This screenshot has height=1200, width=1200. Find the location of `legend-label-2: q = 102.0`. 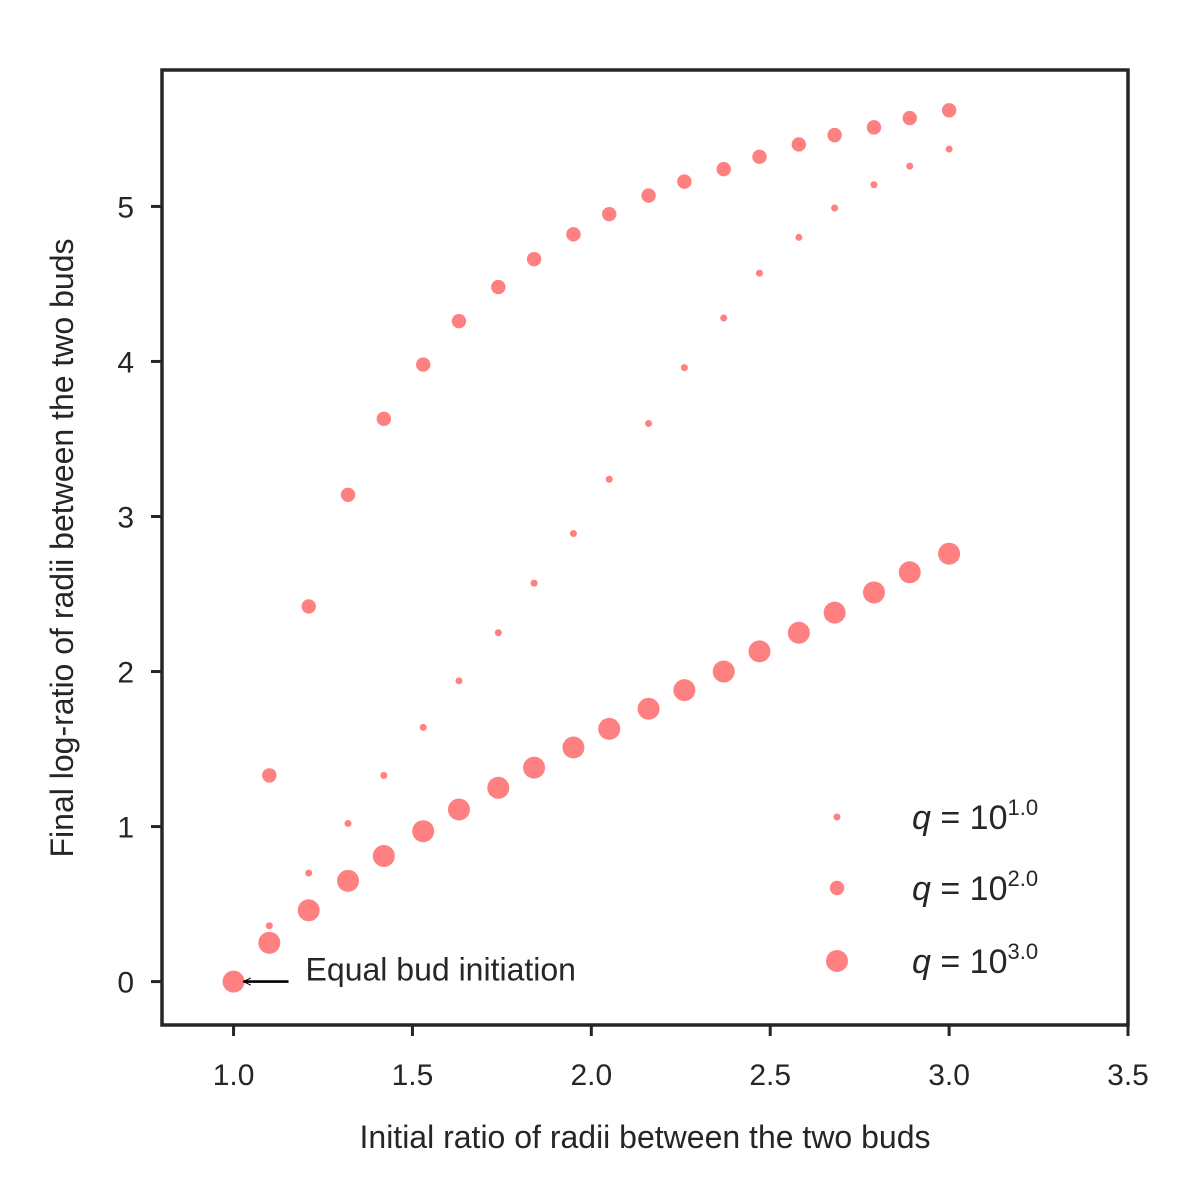

legend-label-2: q = 102.0 is located at coordinates (975, 887).